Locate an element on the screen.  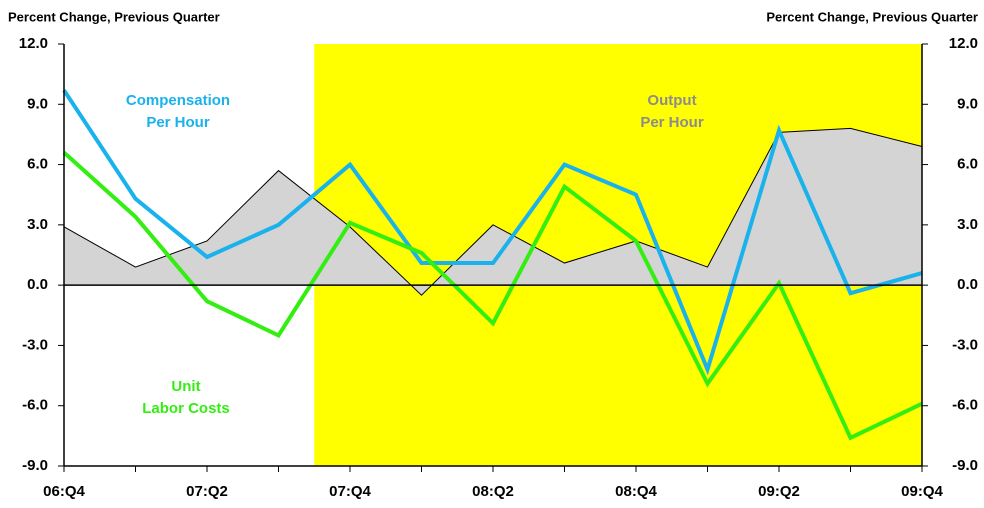
y-tick-label: -3.0 is located at coordinates (35, 344).